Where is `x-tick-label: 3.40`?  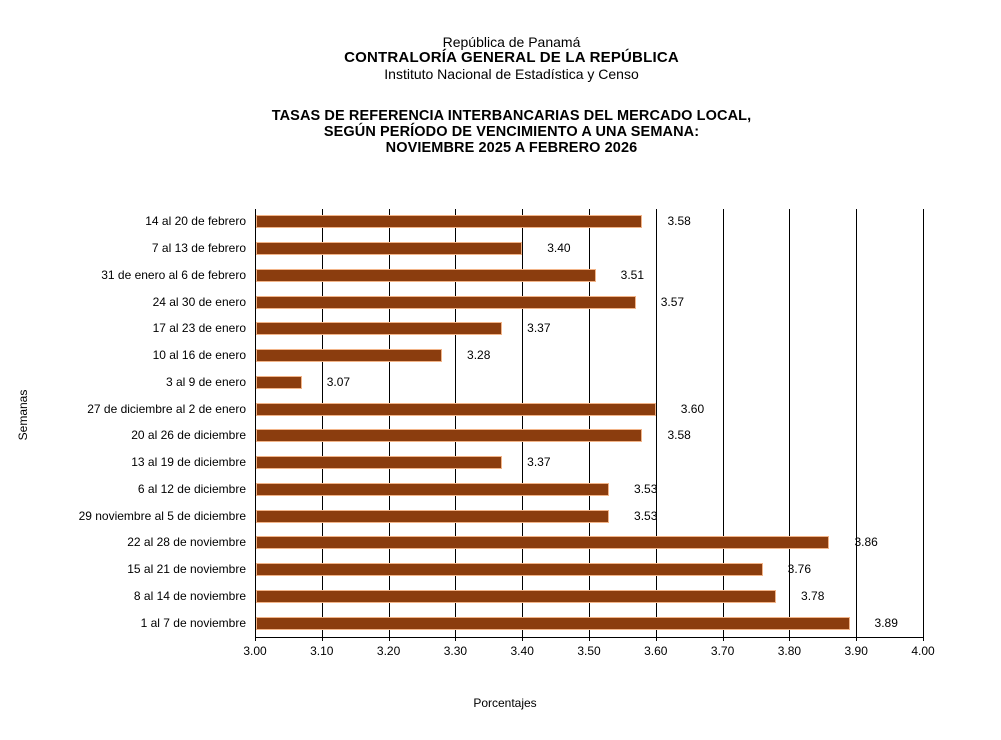 x-tick-label: 3.40 is located at coordinates (522, 651).